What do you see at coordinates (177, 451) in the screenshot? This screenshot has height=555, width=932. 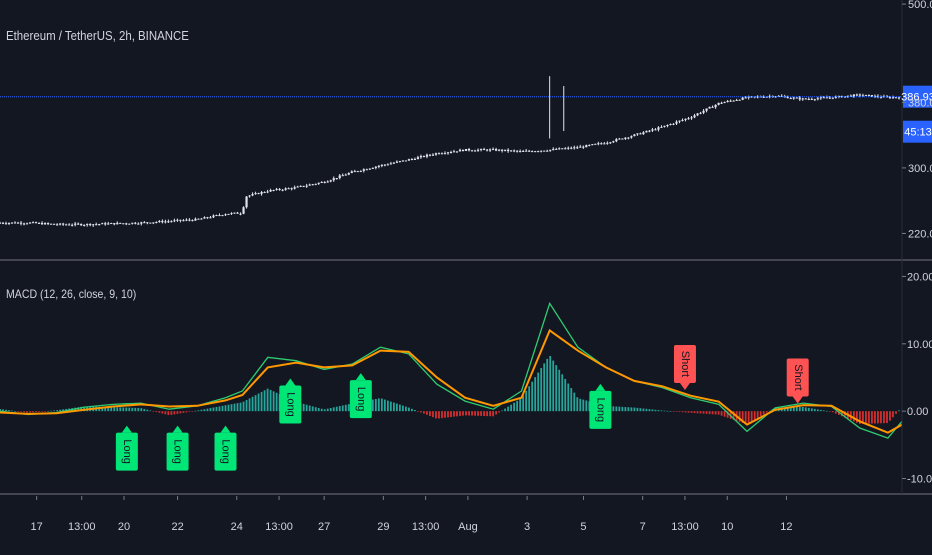 I see `long-signal-box` at bounding box center [177, 451].